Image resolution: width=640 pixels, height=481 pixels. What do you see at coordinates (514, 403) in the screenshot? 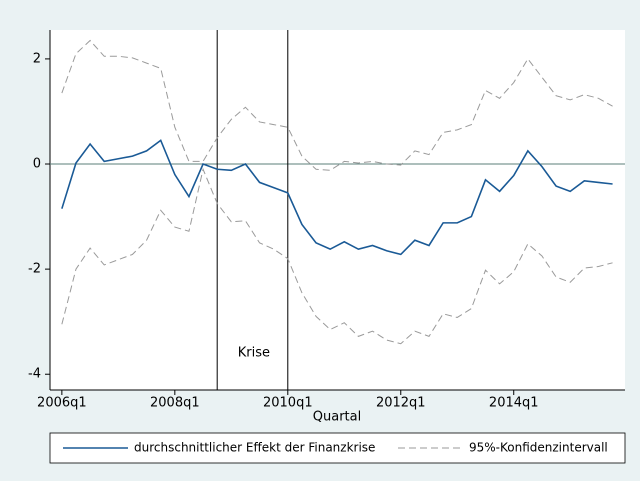
I see `x-tick-label: 2014q1` at bounding box center [514, 403].